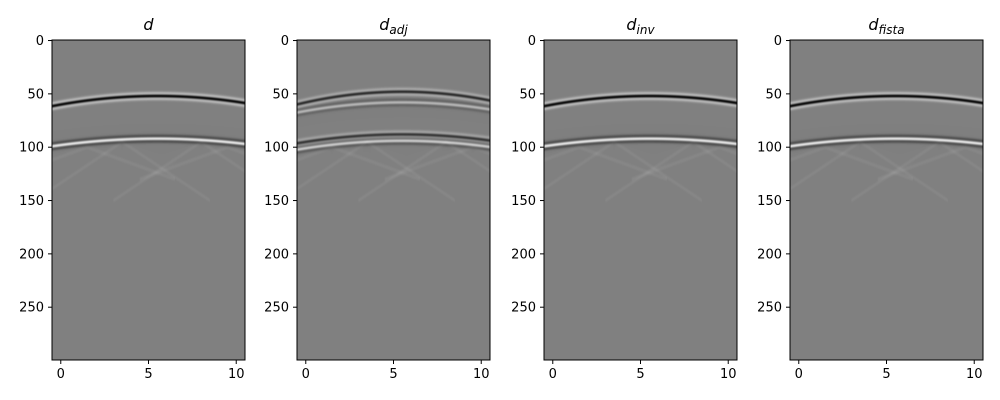 Image resolution: width=1000 pixels, height=400 pixels. What do you see at coordinates (886, 26) in the screenshot?
I see `panel-title: dfista` at bounding box center [886, 26].